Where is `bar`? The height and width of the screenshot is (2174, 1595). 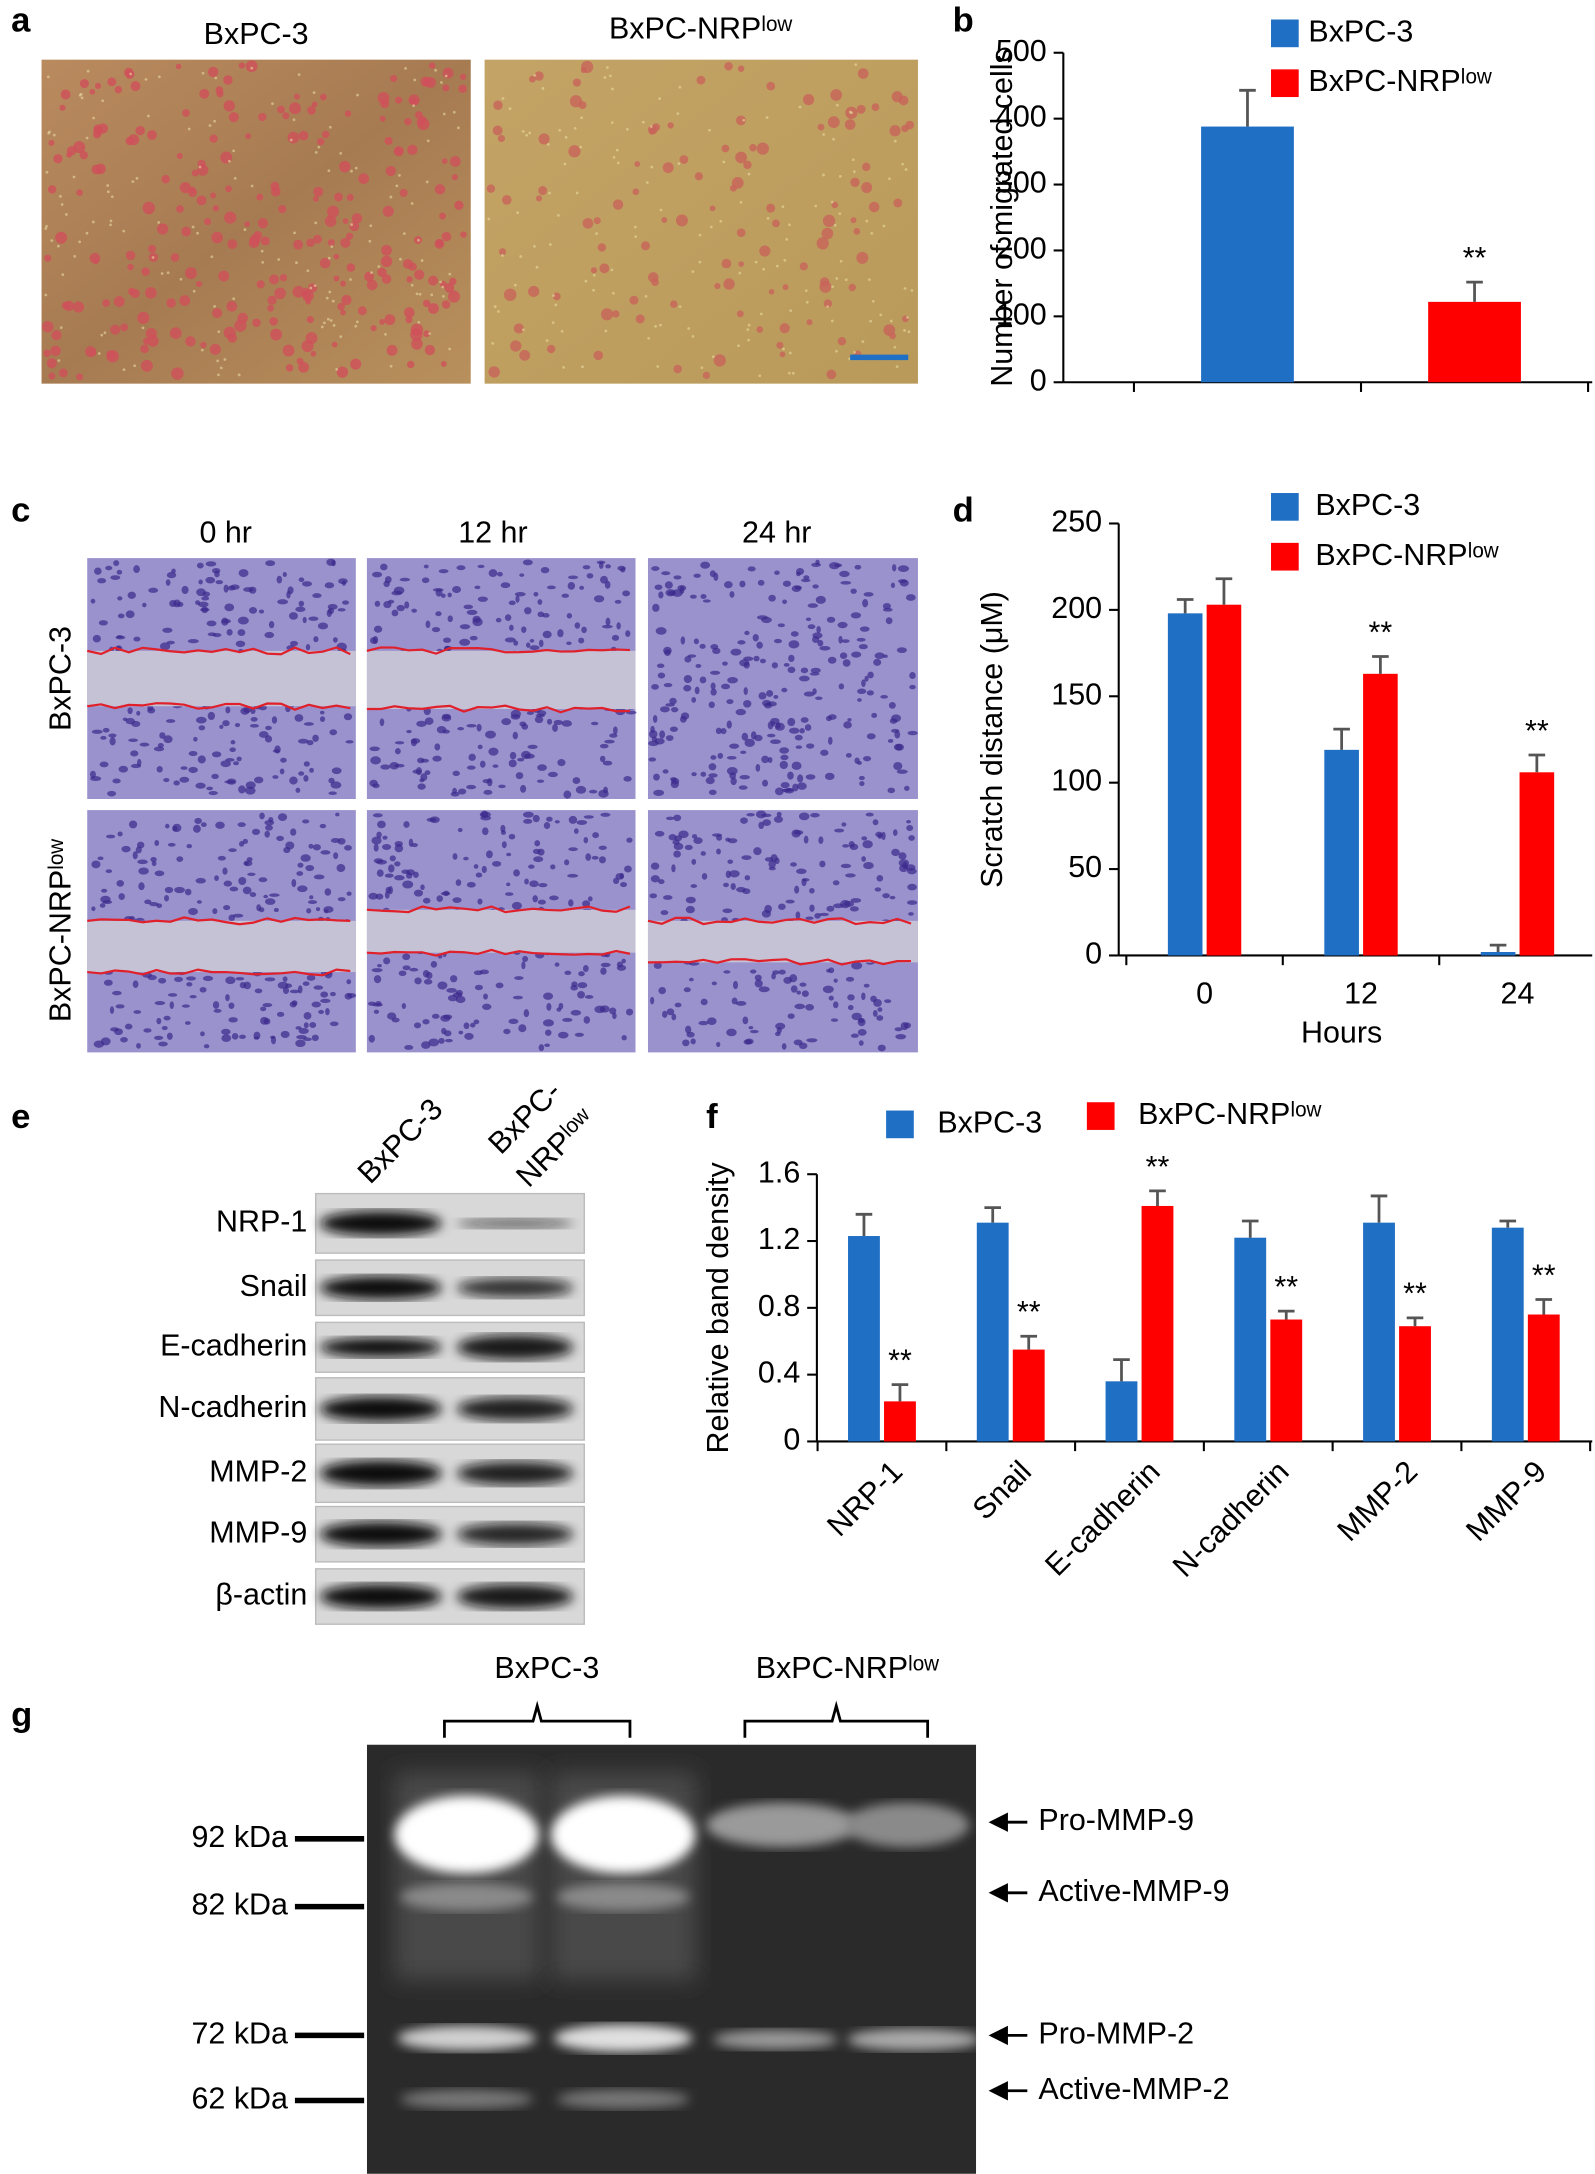 bar is located at coordinates (900, 1421).